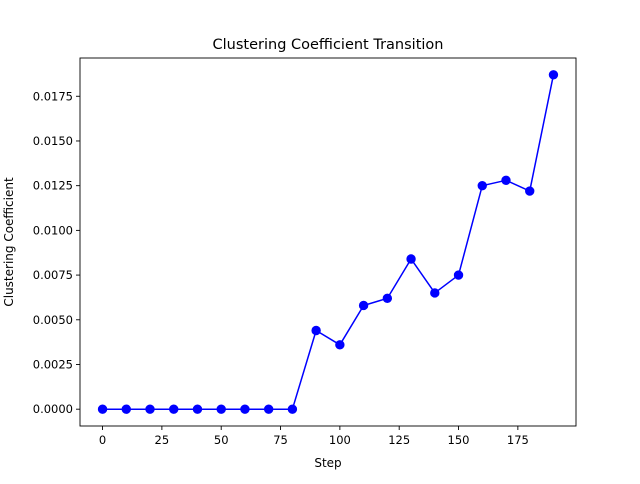  I want to click on y-tick-label: 0.0025, so click(53, 364).